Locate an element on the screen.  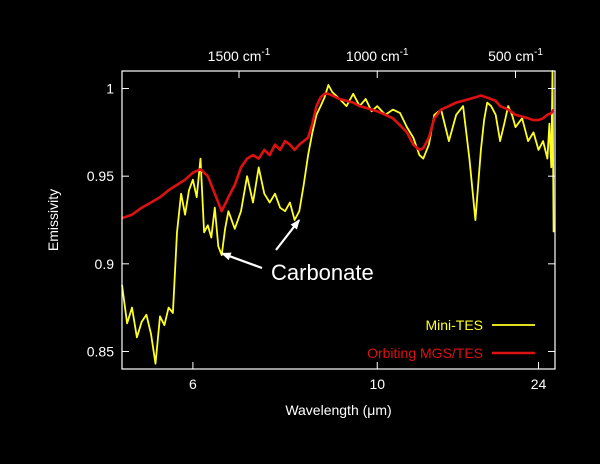
y-tick-label: 1 is located at coordinates (110, 89).